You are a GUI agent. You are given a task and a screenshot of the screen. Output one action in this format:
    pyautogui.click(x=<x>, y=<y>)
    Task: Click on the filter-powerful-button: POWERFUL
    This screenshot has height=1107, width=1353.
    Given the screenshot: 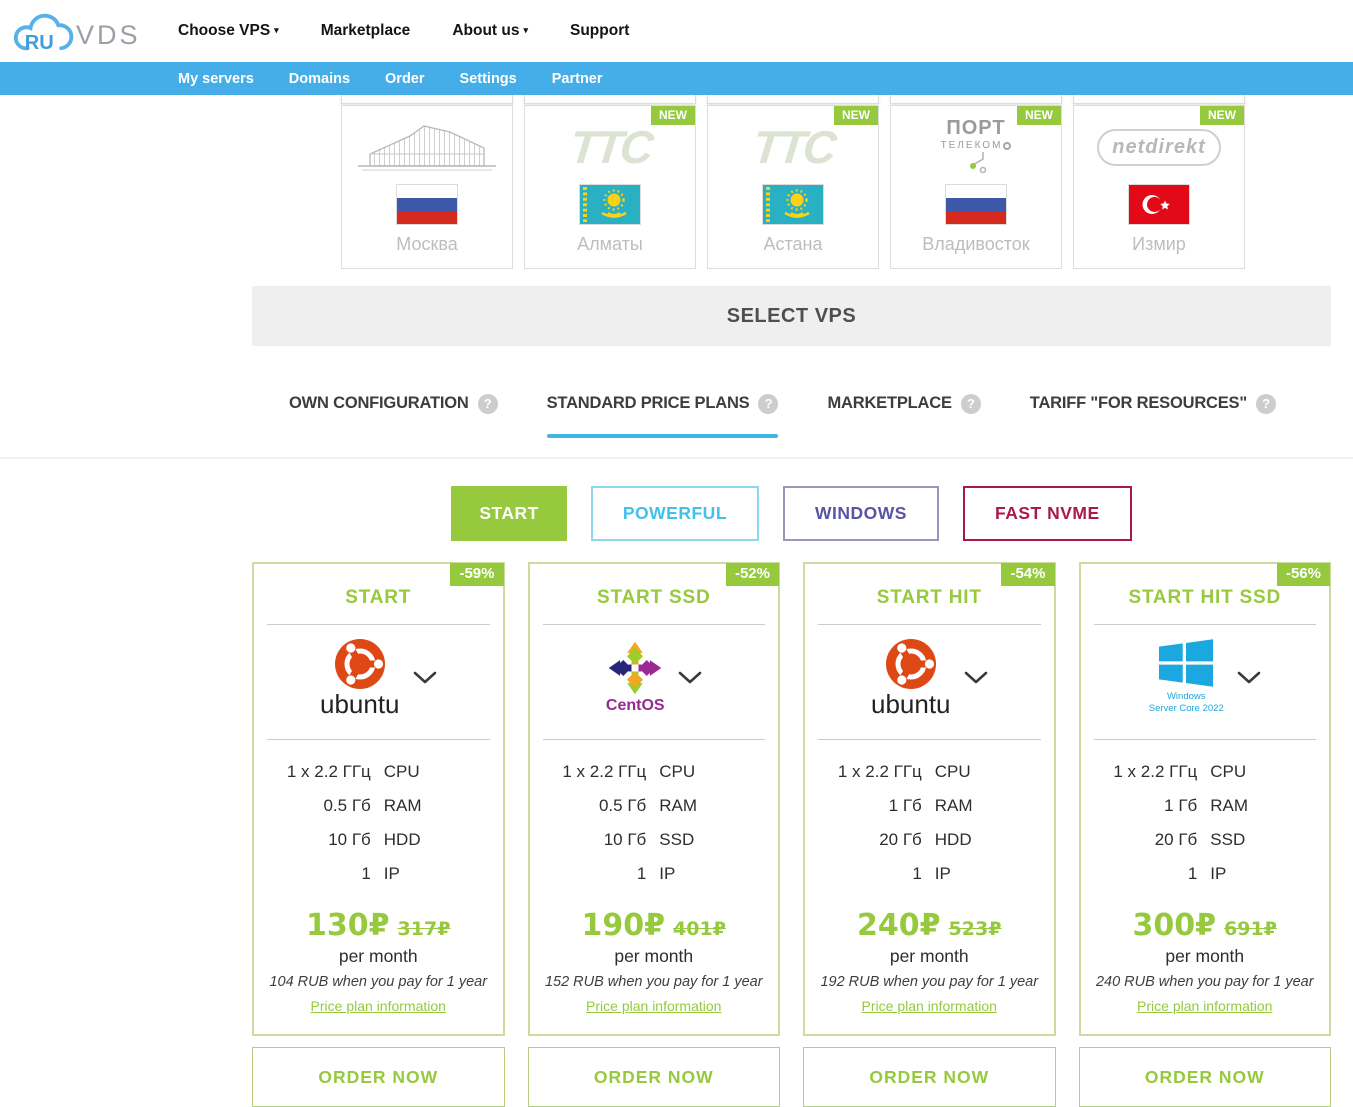 What is the action you would take?
    pyautogui.click(x=675, y=513)
    